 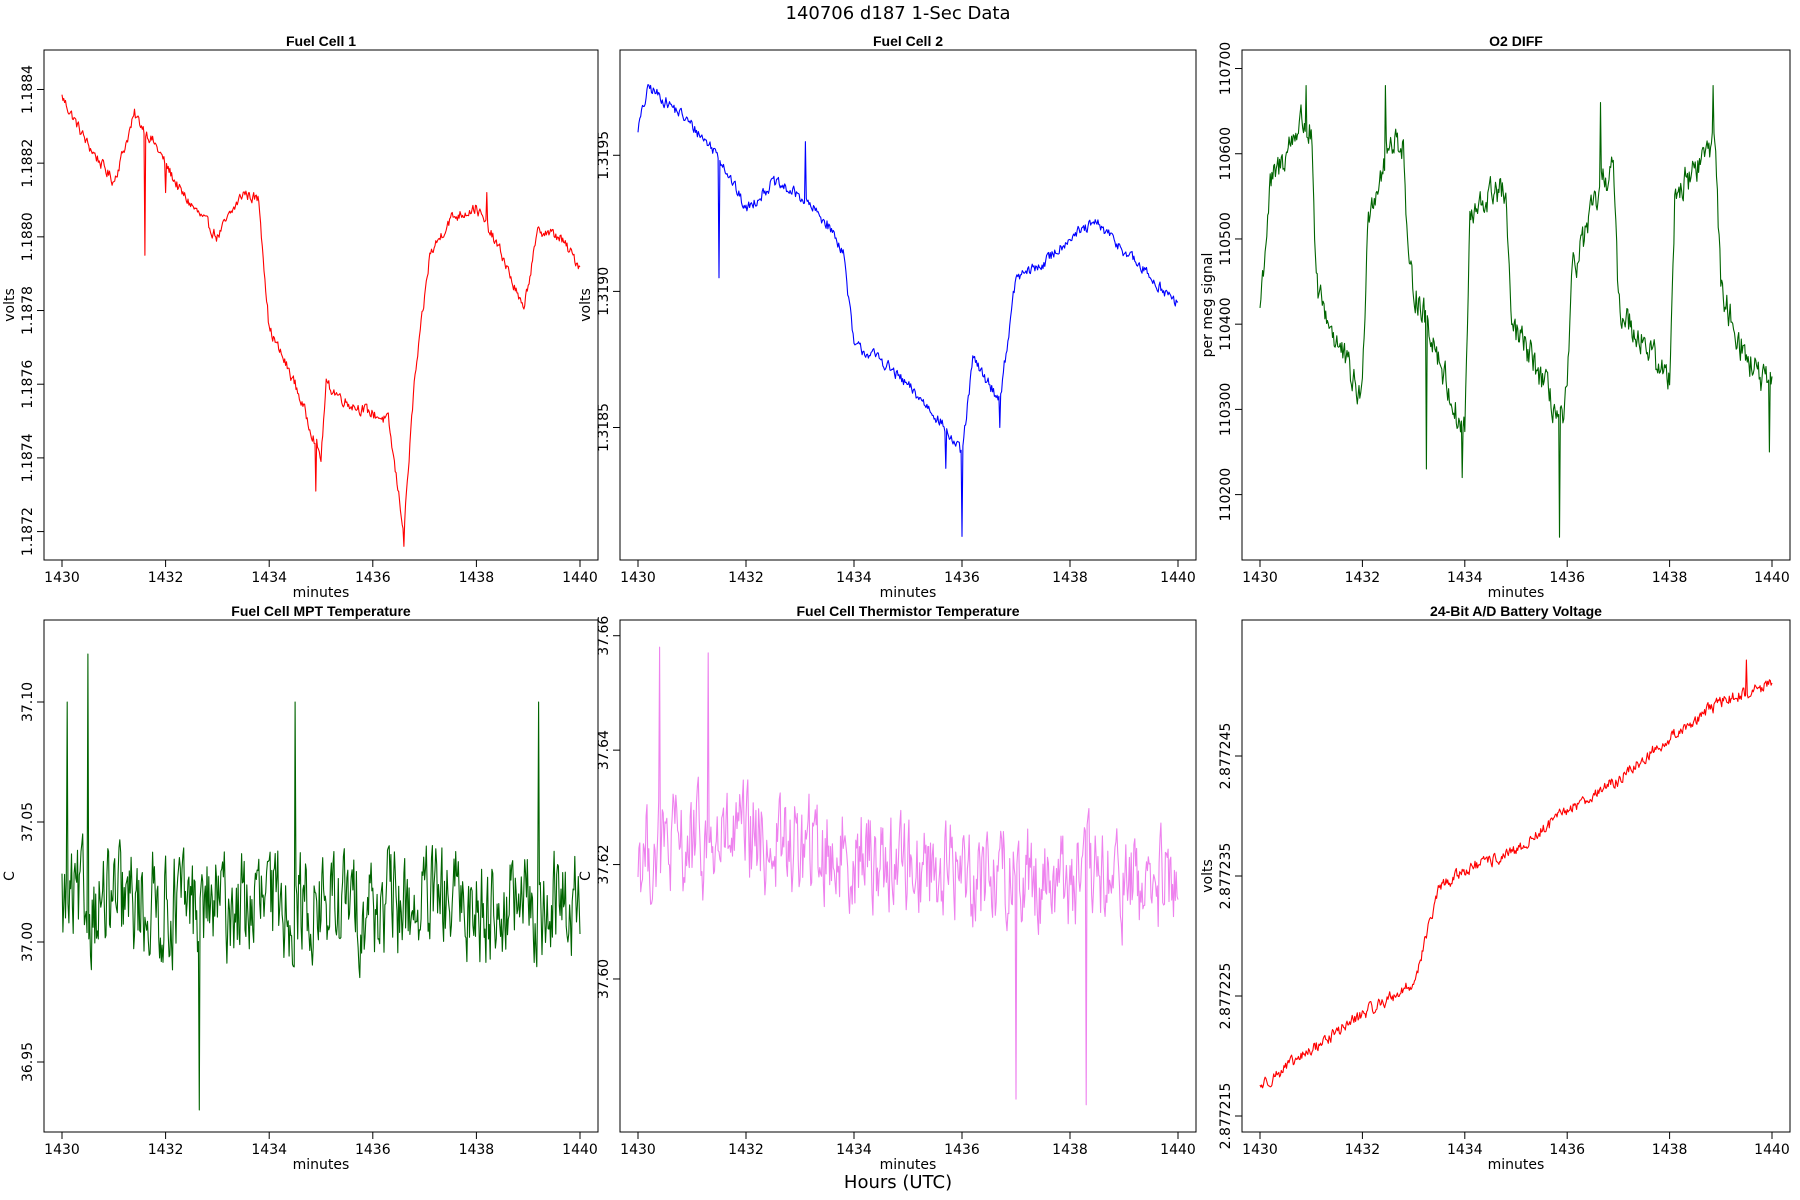 What do you see at coordinates (28, 942) in the screenshot?
I see `y-tick-label: 37.00` at bounding box center [28, 942].